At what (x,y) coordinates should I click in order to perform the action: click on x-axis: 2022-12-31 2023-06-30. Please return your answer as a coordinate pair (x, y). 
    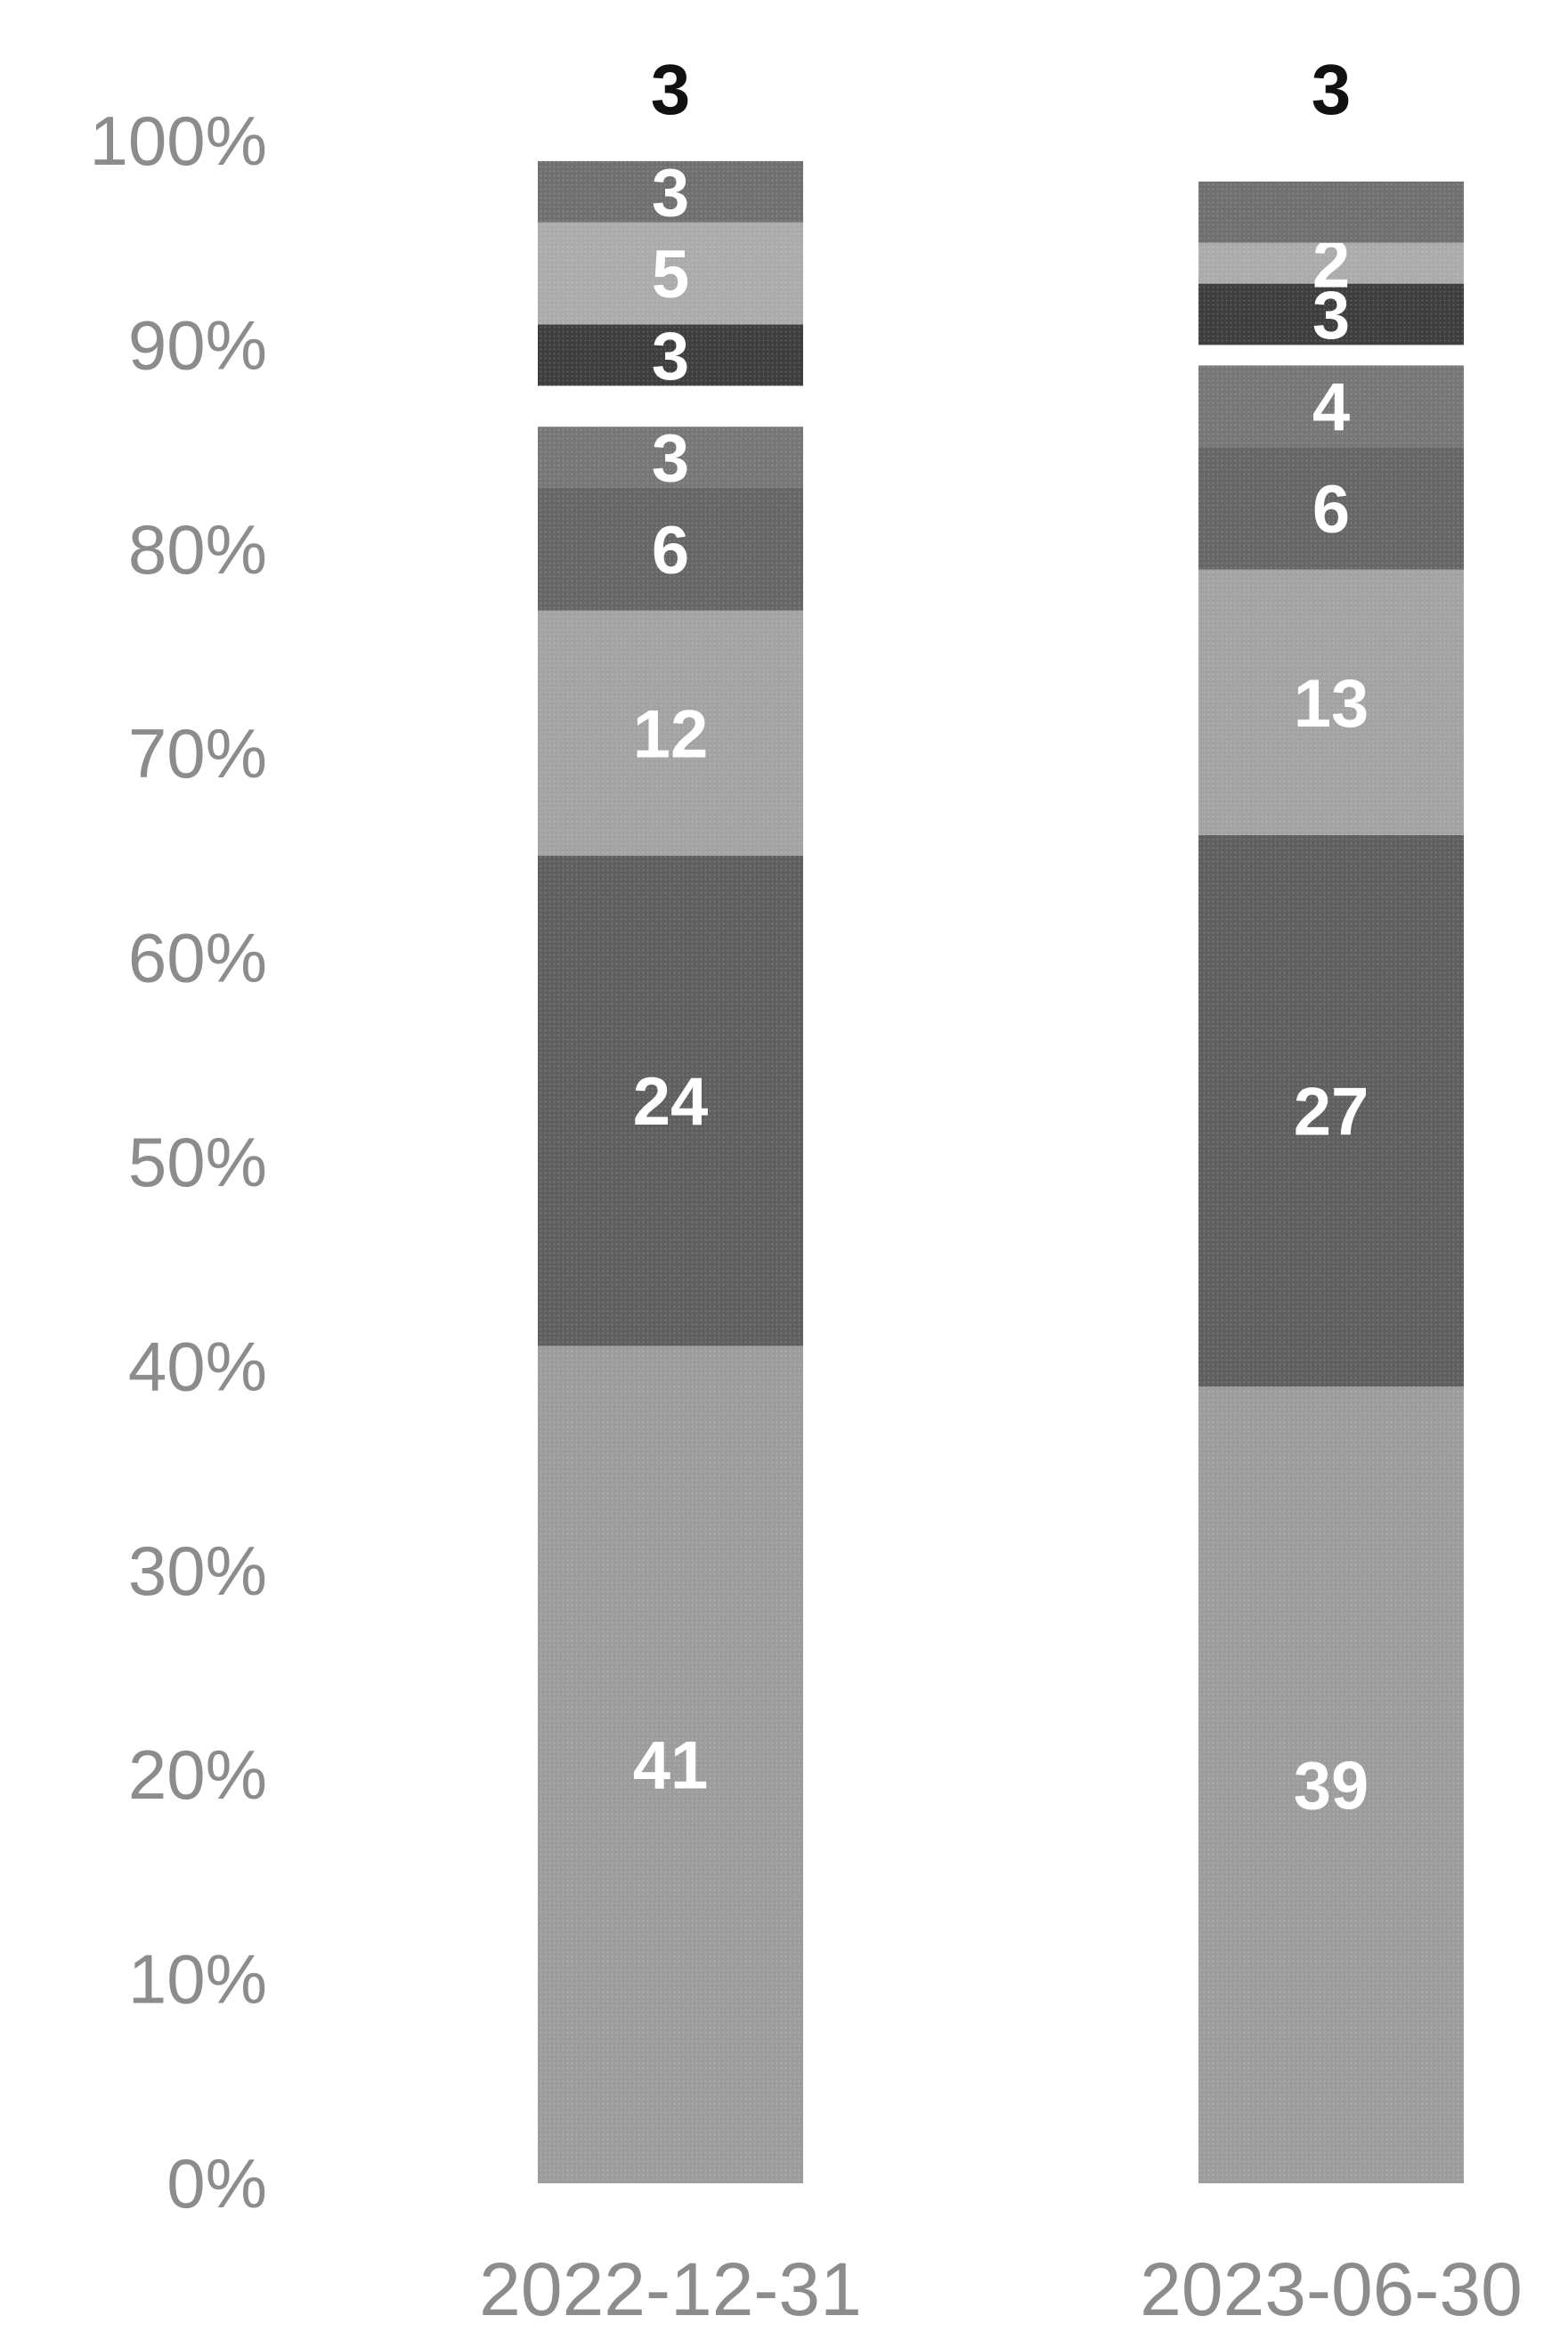
    Looking at the image, I should click on (1001, 2289).